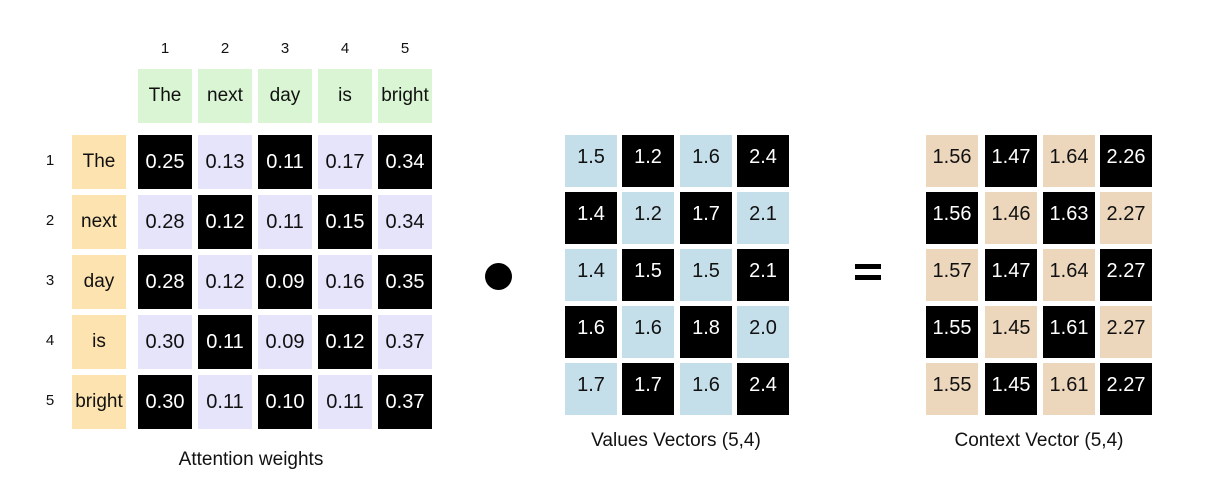  I want to click on value-vector-cell: 2.0, so click(763, 332).